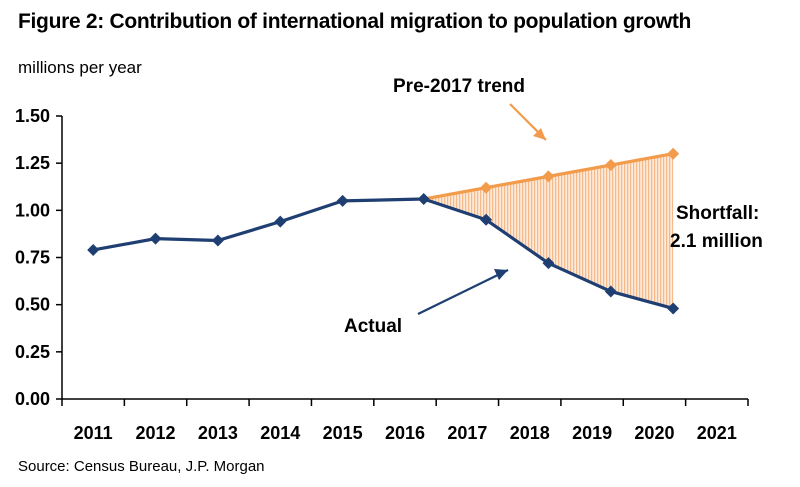  What do you see at coordinates (32, 352) in the screenshot?
I see `y-tick-label: 0.25` at bounding box center [32, 352].